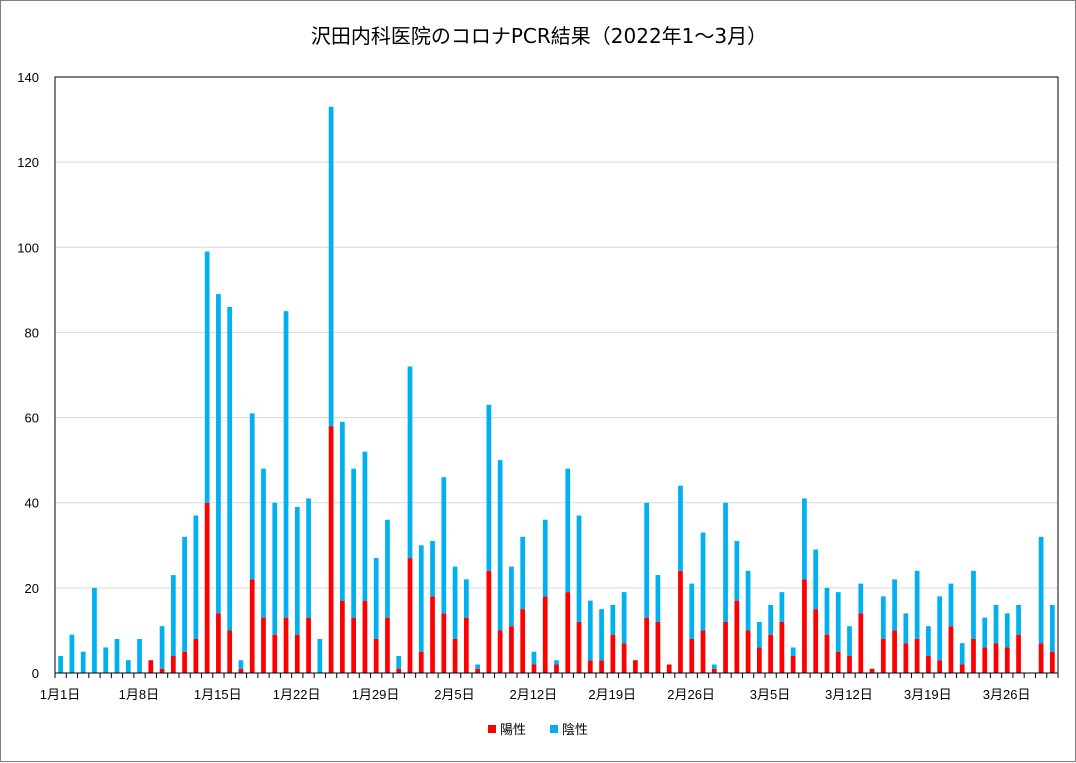 The width and height of the screenshot is (1076, 763). Describe the element at coordinates (297, 694) in the screenshot. I see `x-tick-label: 1月22日` at that location.